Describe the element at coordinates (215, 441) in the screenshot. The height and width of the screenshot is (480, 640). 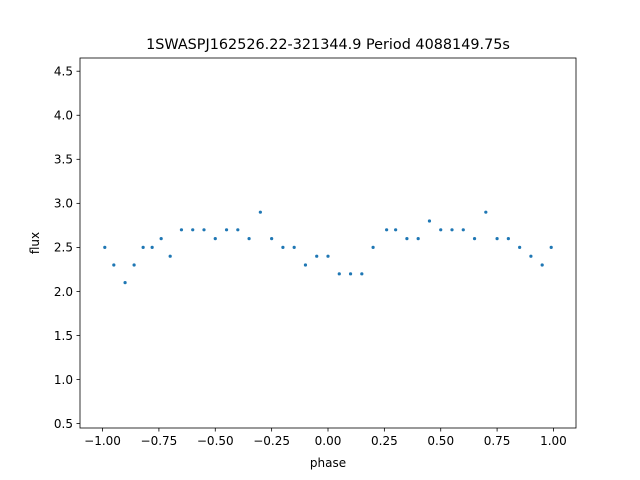
I see `x-tick-label: −0.50` at that location.